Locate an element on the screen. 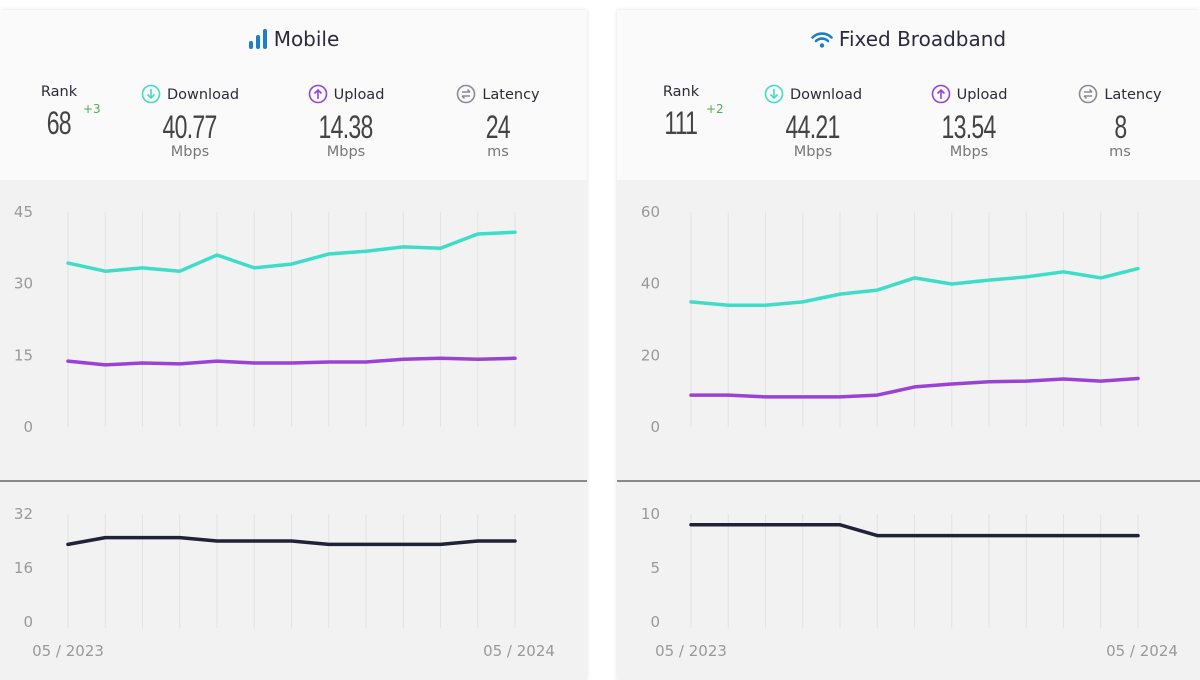 The image size is (1200, 680). rank-metric: Rank 111 is located at coordinates (681, 112).